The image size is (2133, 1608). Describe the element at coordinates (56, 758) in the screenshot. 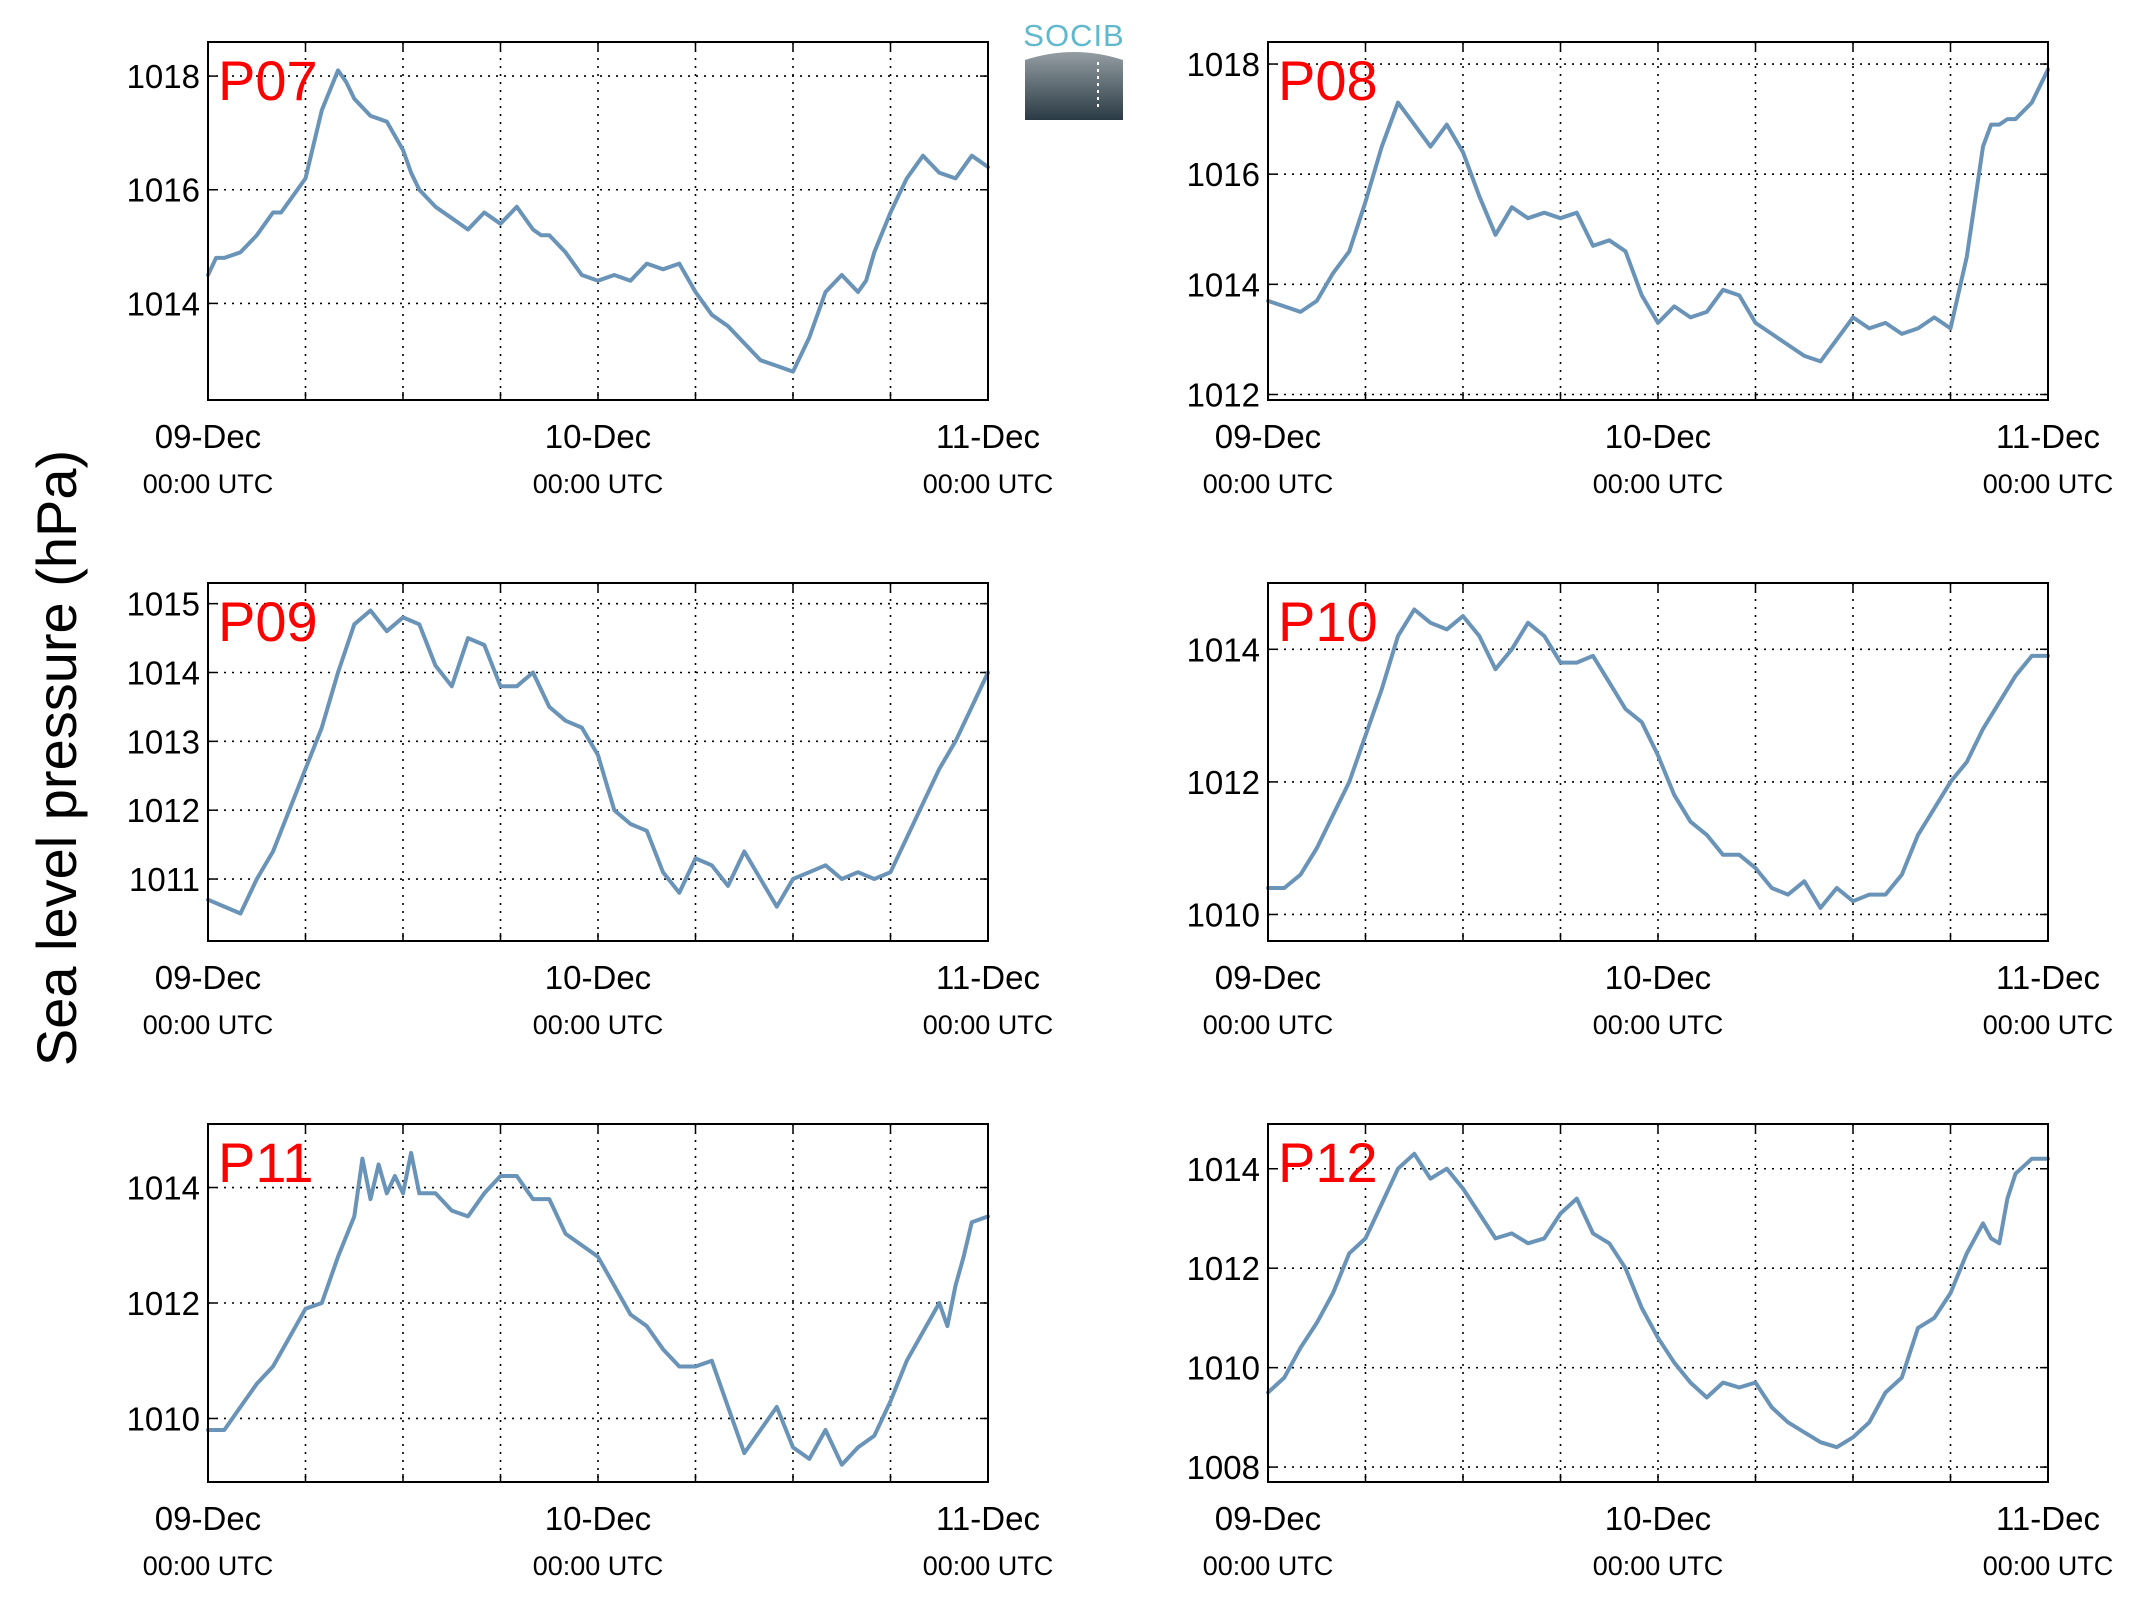

I see `y-axis-label: Sea level pressure (hPa)` at that location.